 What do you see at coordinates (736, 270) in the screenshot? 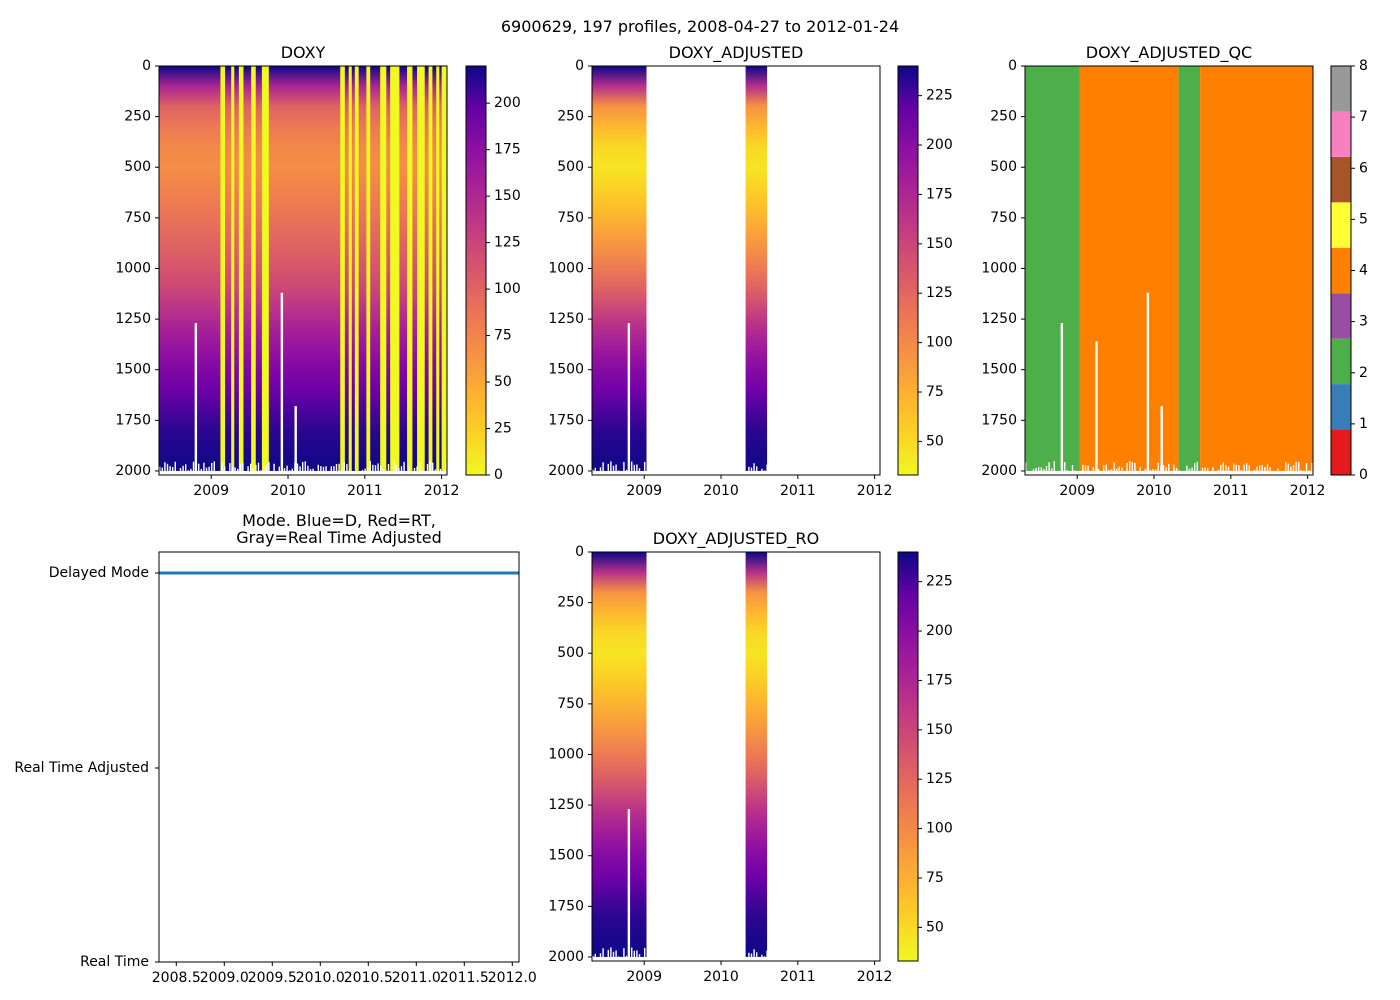
I see `axes-frame` at bounding box center [736, 270].